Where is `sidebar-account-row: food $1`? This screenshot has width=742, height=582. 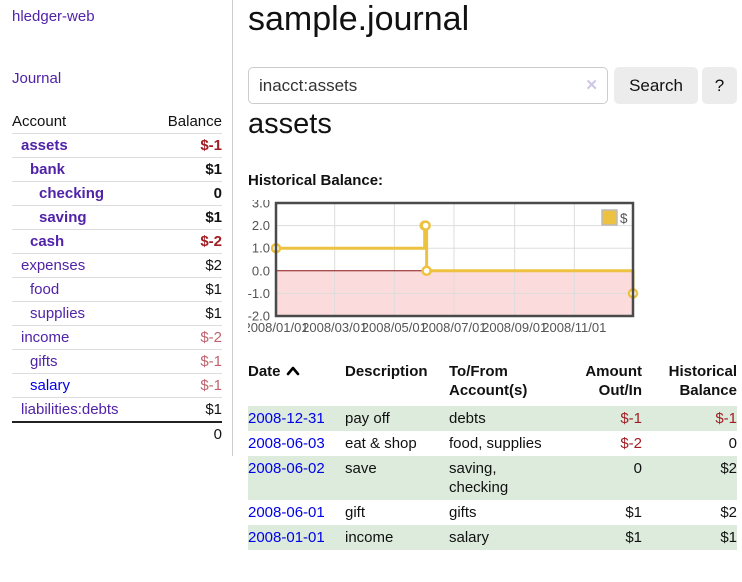 sidebar-account-row: food $1 is located at coordinates (117, 289).